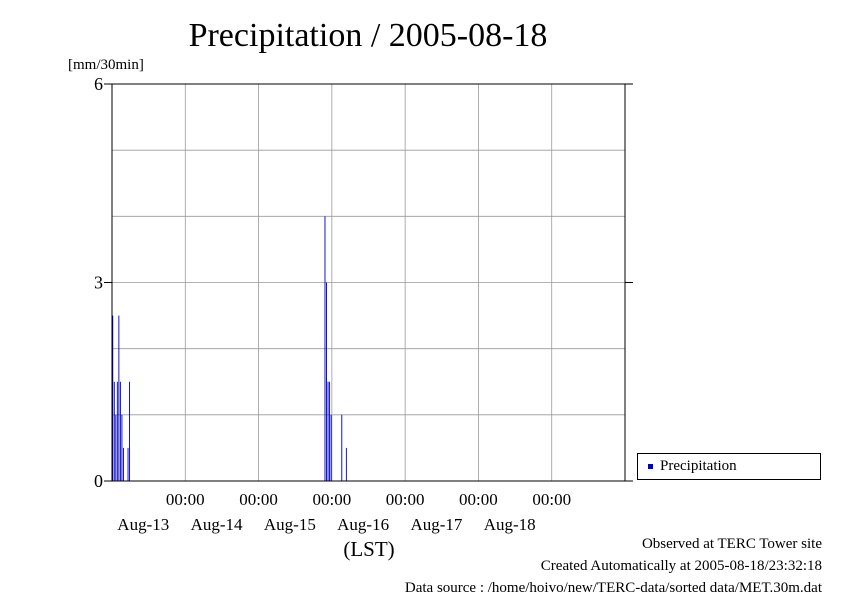 This screenshot has height=597, width=842. I want to click on legend: Precipitation, so click(729, 466).